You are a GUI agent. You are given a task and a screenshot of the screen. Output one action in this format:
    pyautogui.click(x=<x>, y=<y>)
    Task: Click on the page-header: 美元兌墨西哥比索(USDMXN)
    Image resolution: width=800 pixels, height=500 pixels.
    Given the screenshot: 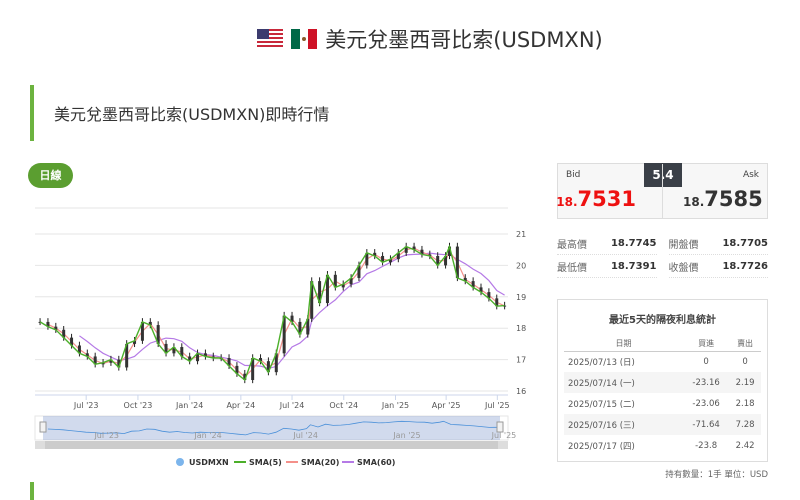 What is the action you would take?
    pyautogui.click(x=400, y=39)
    